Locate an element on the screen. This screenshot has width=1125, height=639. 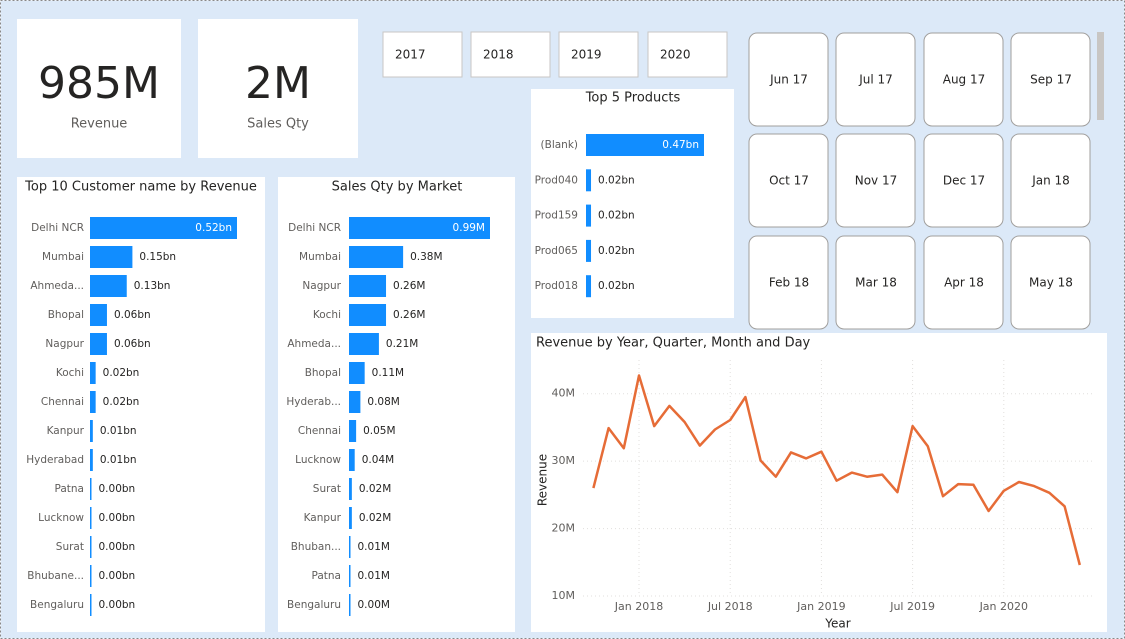
month-label: Jan 18 is located at coordinates (1050, 181).